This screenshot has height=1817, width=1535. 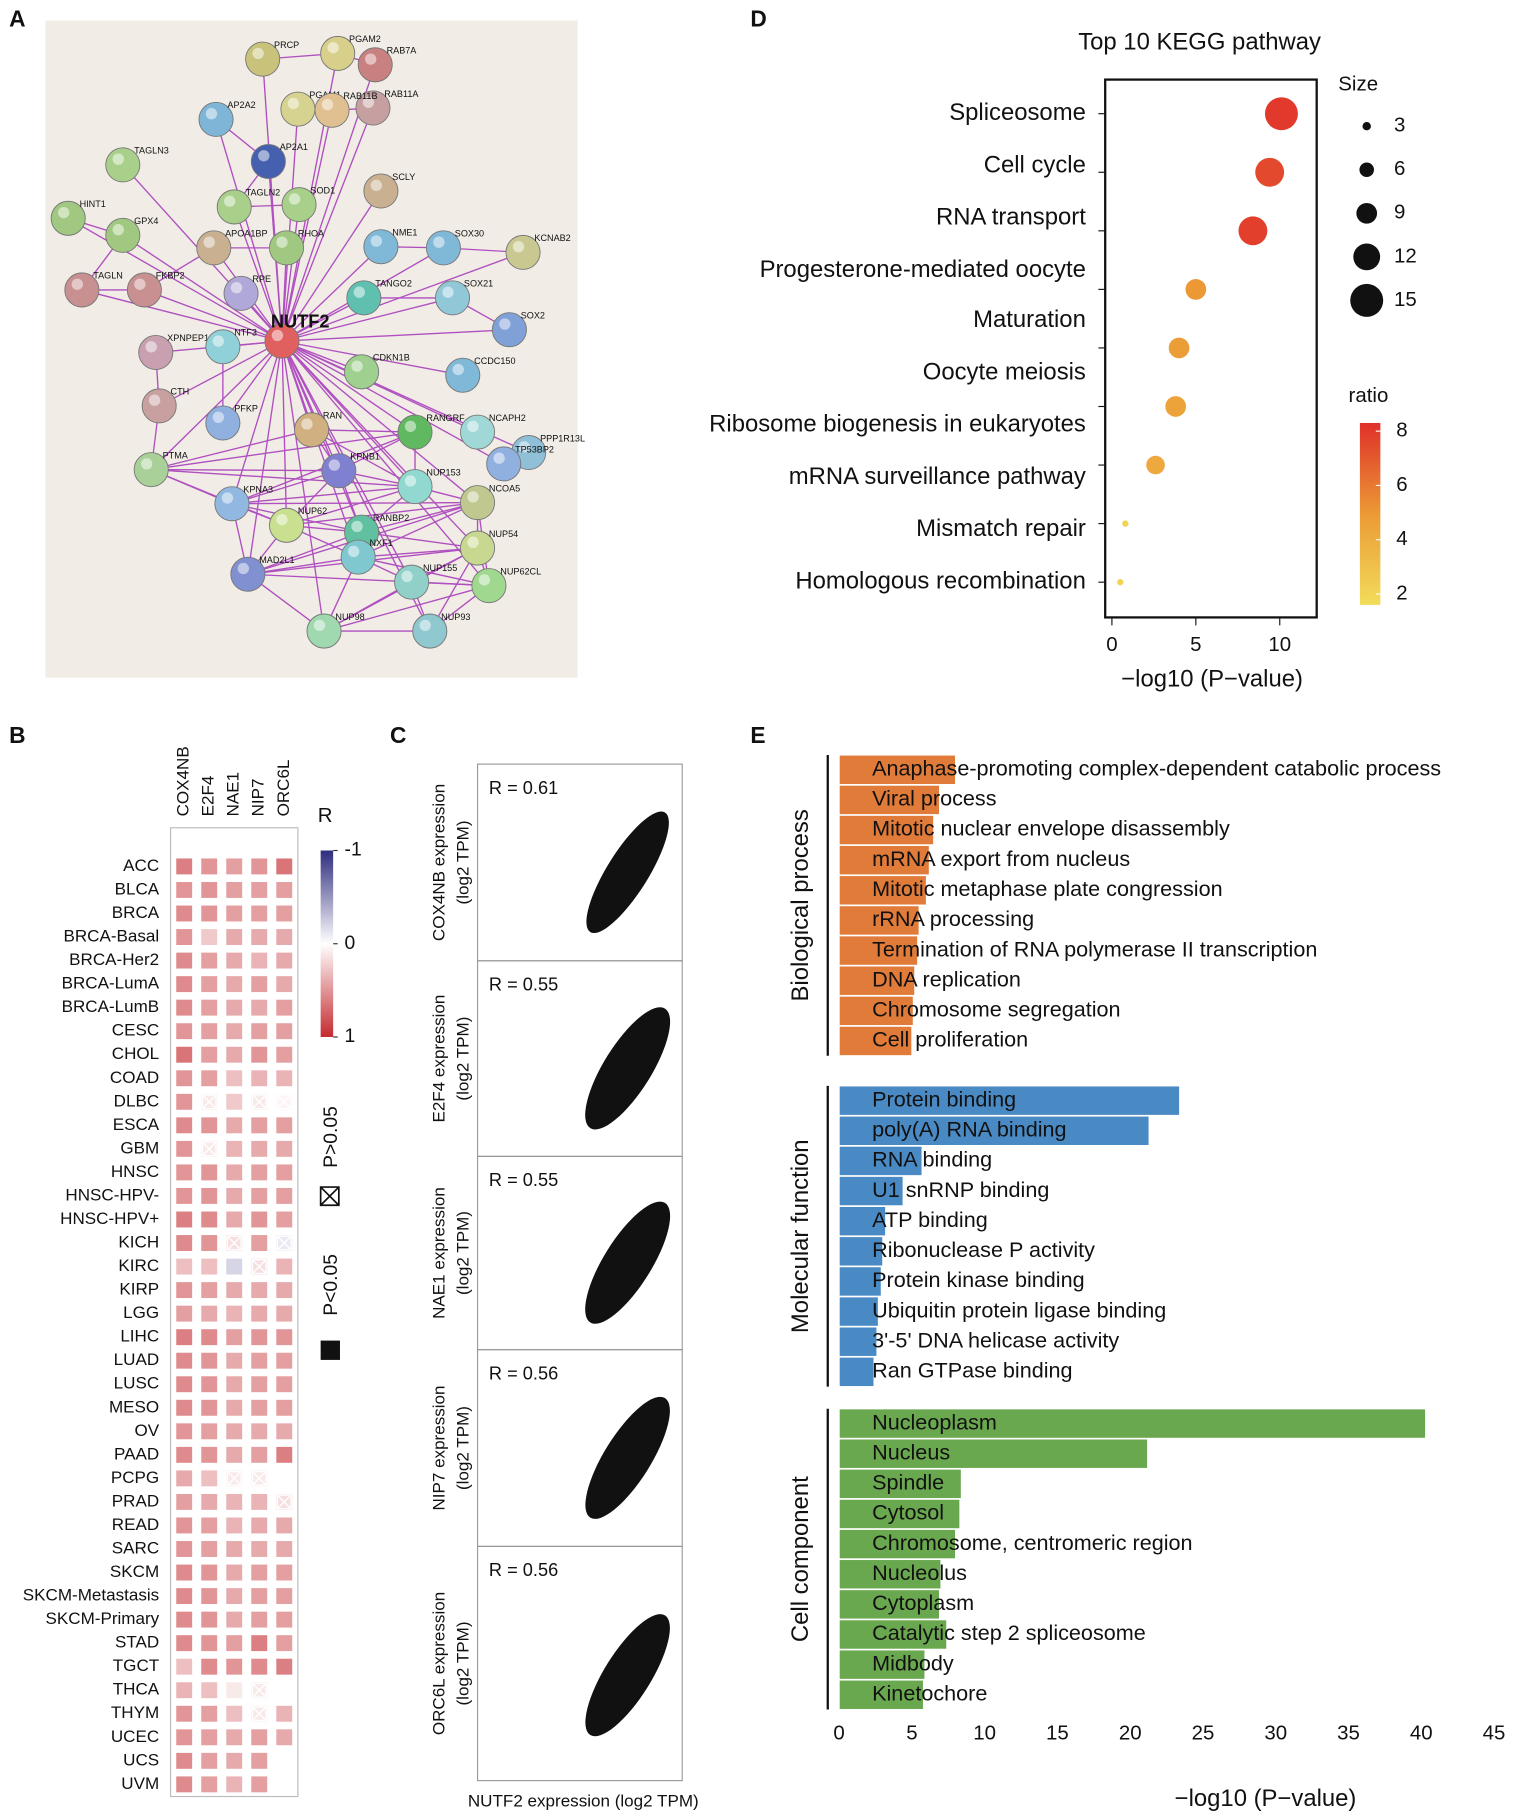 I want to click on bar-label: mRNA export from nucleus, so click(x=1001, y=858).